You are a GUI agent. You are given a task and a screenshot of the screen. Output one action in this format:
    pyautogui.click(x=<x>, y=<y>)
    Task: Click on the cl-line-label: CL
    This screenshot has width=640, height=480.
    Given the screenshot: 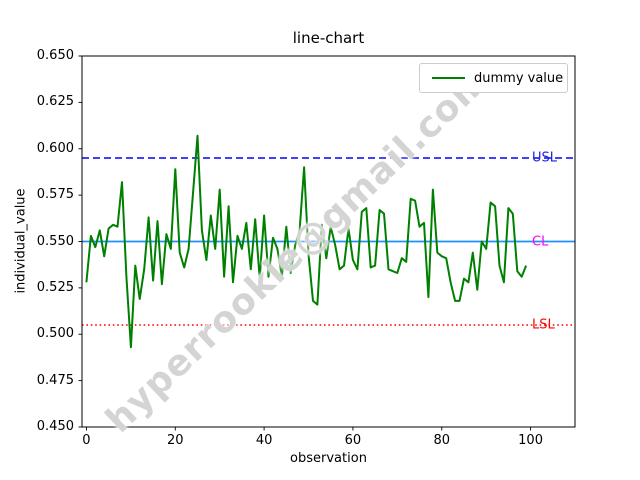 What is the action you would take?
    pyautogui.click(x=540, y=241)
    